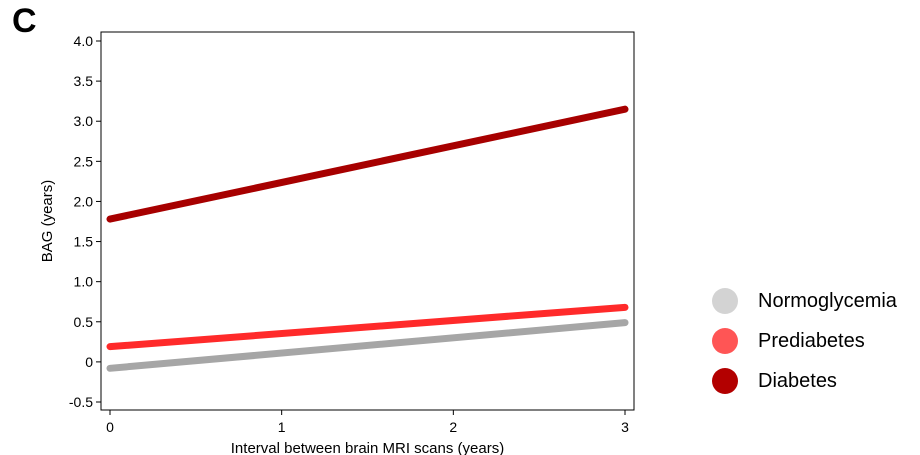  Describe the element at coordinates (725, 341) in the screenshot. I see `legend-swatch-prediabetes` at that location.